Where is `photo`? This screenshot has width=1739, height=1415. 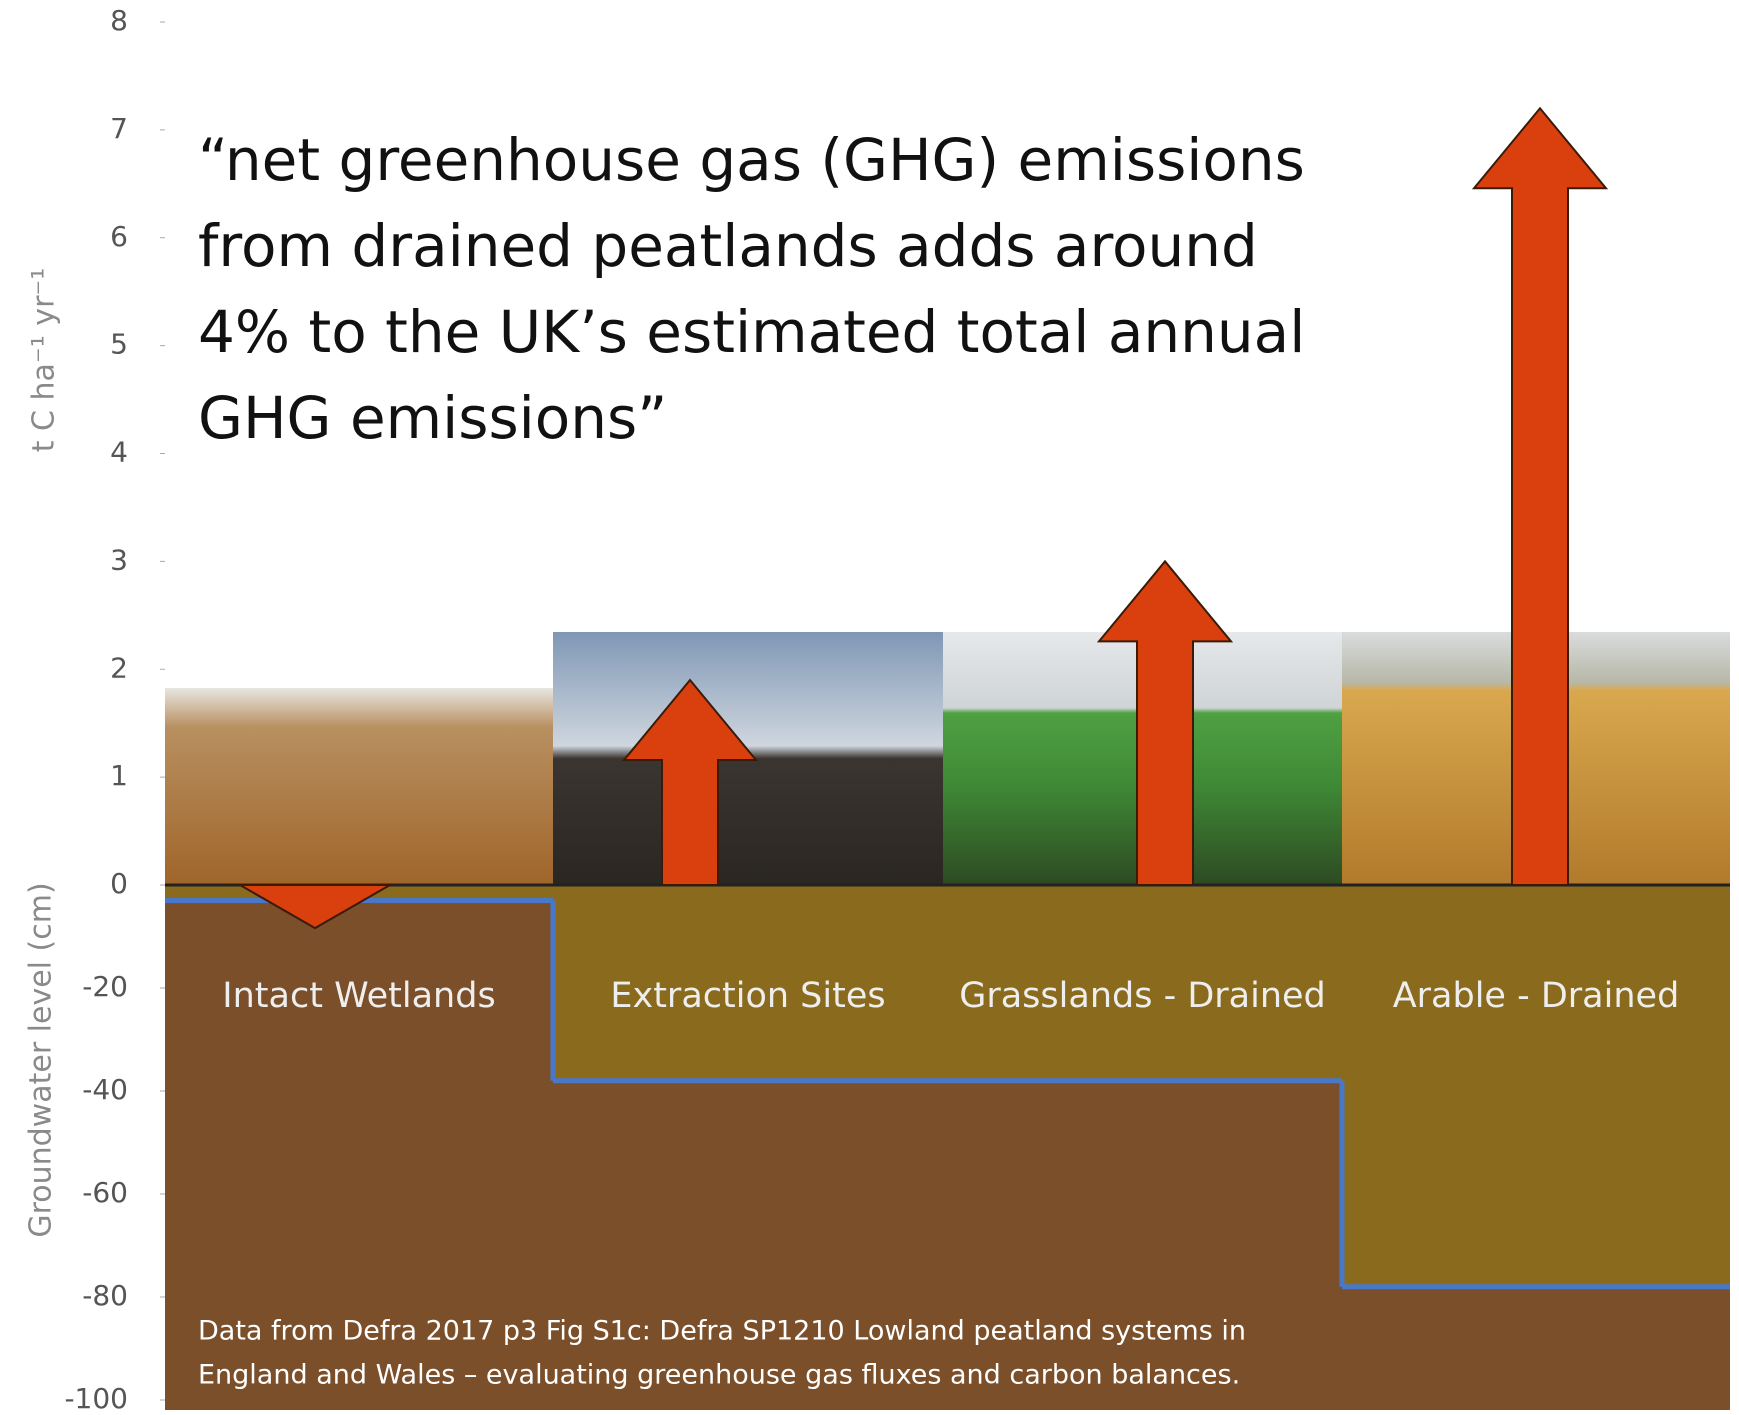 photo is located at coordinates (359, 786).